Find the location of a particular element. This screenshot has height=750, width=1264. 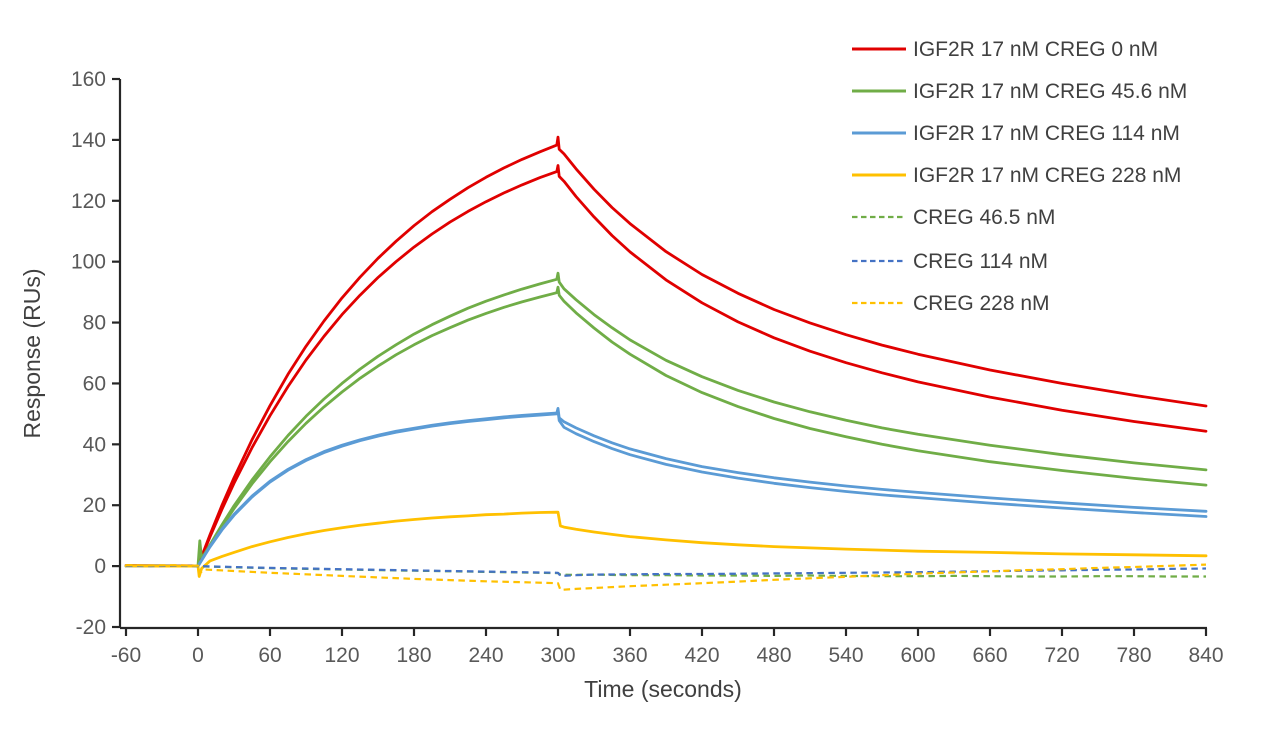

legend-item-1: IGF2R 17 nM CREG 45.6 nM is located at coordinates (1019, 91).